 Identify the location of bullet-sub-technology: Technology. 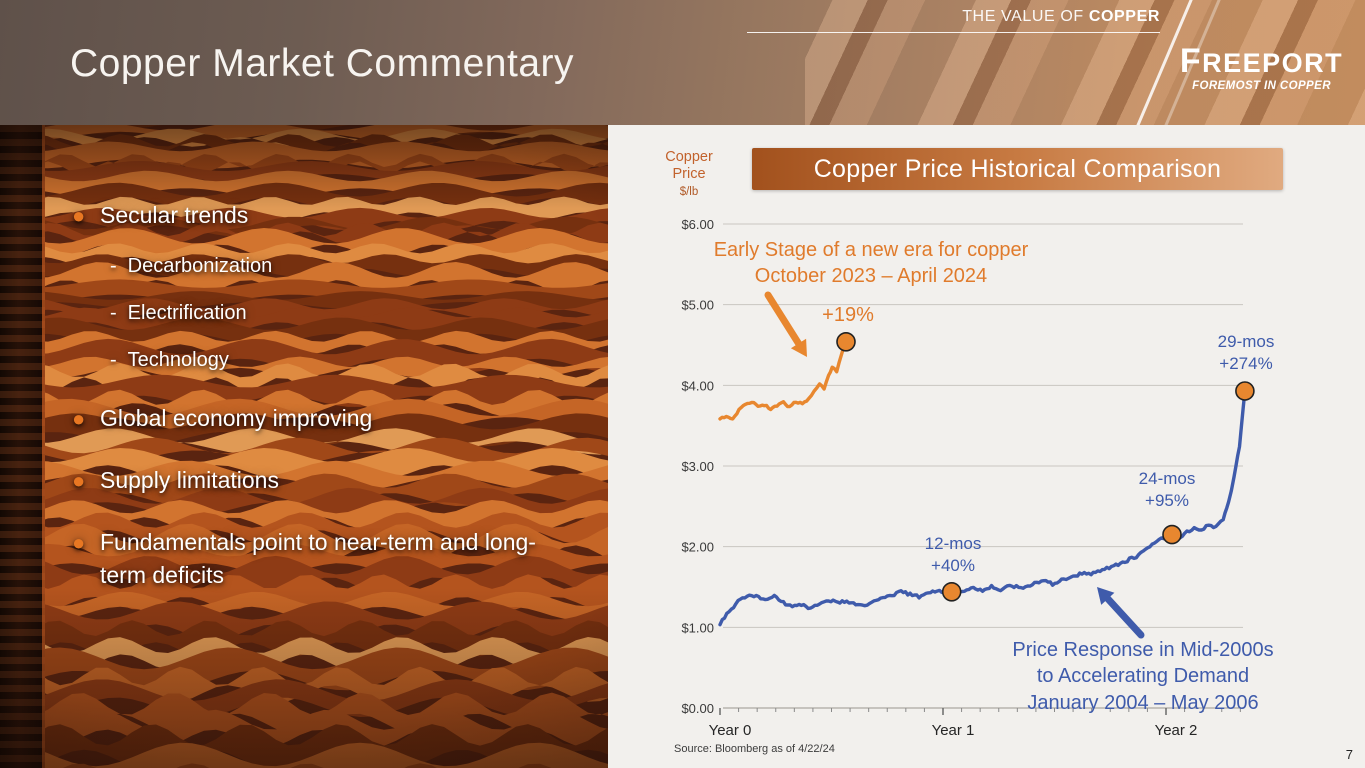
(326, 360).